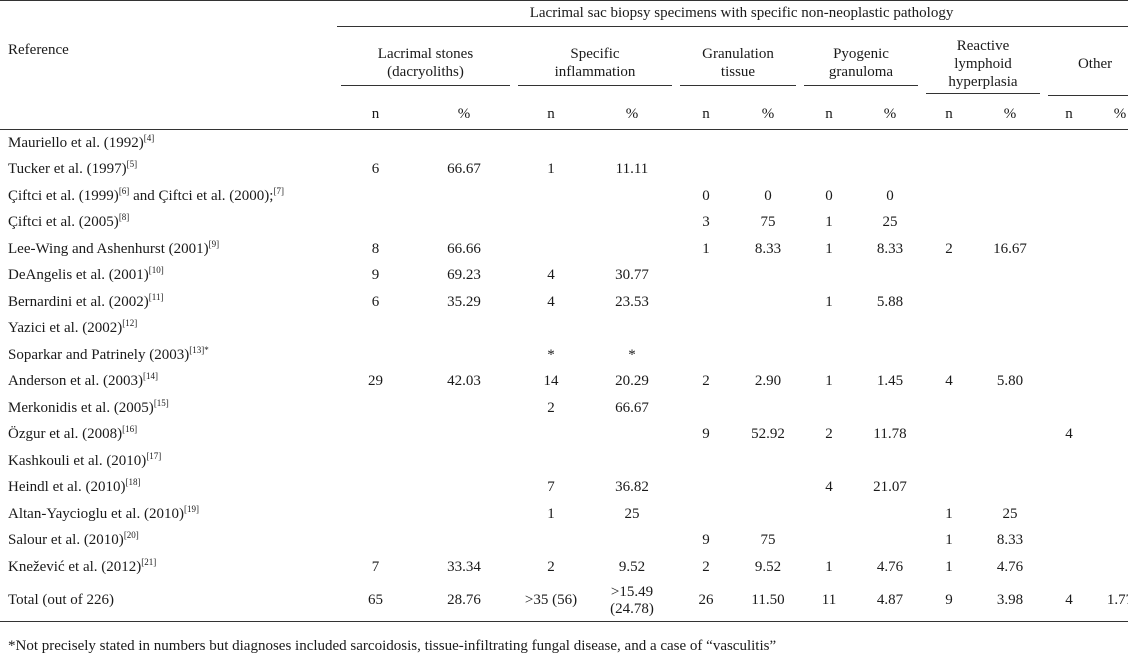 The image size is (1128, 660). What do you see at coordinates (75, 381) in the screenshot?
I see `reference-text: Anderson et al. (2003)` at bounding box center [75, 381].